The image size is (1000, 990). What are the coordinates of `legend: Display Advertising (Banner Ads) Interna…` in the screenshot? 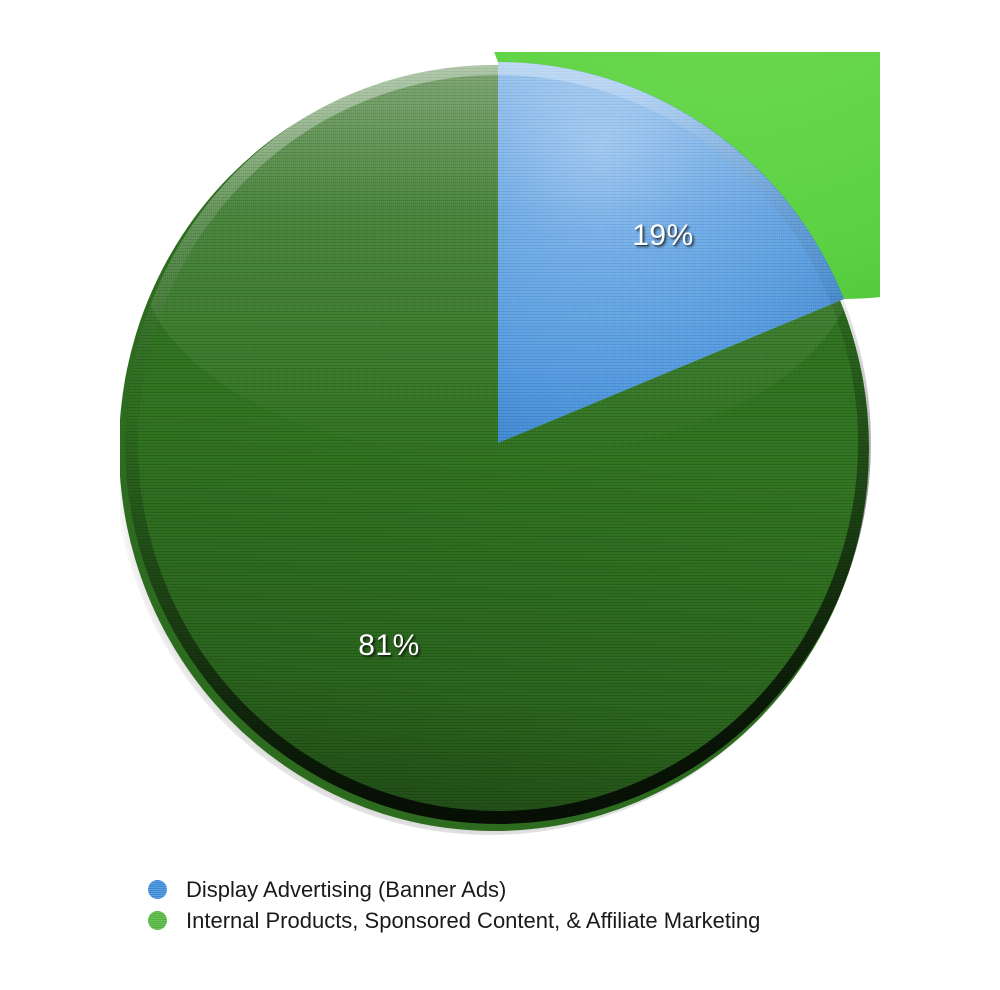 It's located at (528, 905).